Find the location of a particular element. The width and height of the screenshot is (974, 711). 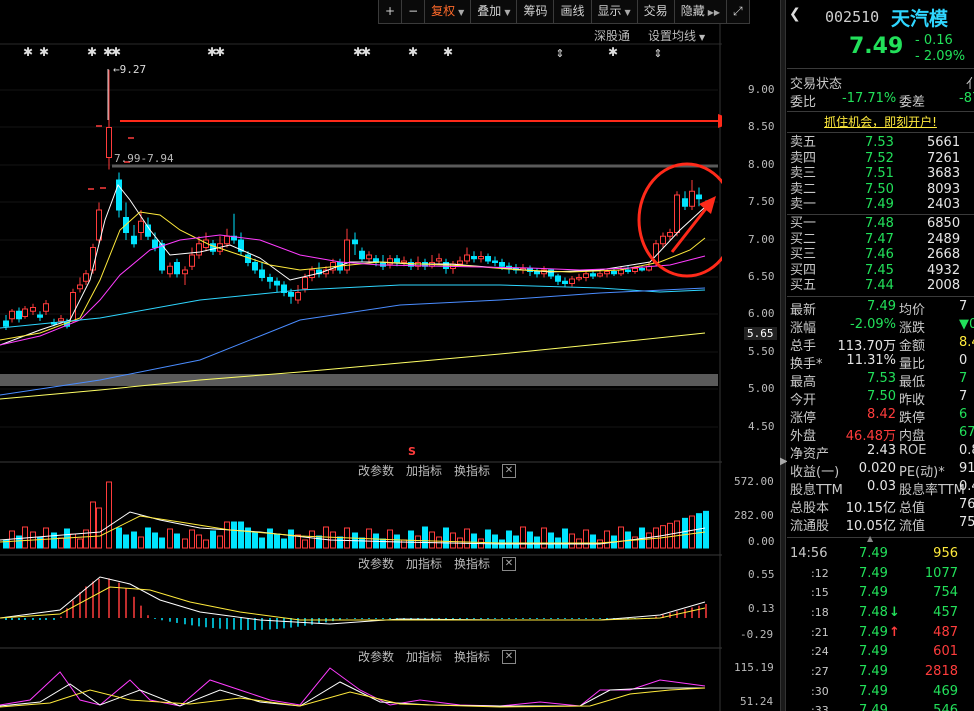

tick-list-handle: ▲ is located at coordinates (880, 539).